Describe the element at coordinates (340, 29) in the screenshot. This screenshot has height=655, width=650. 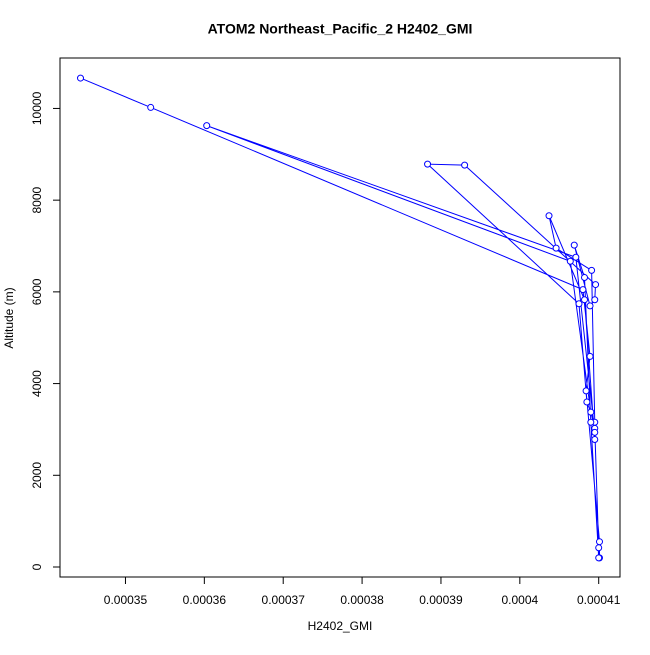
I see `chart-title: ATOM2 Northeast_Pacific_2 H2402_GMI` at that location.